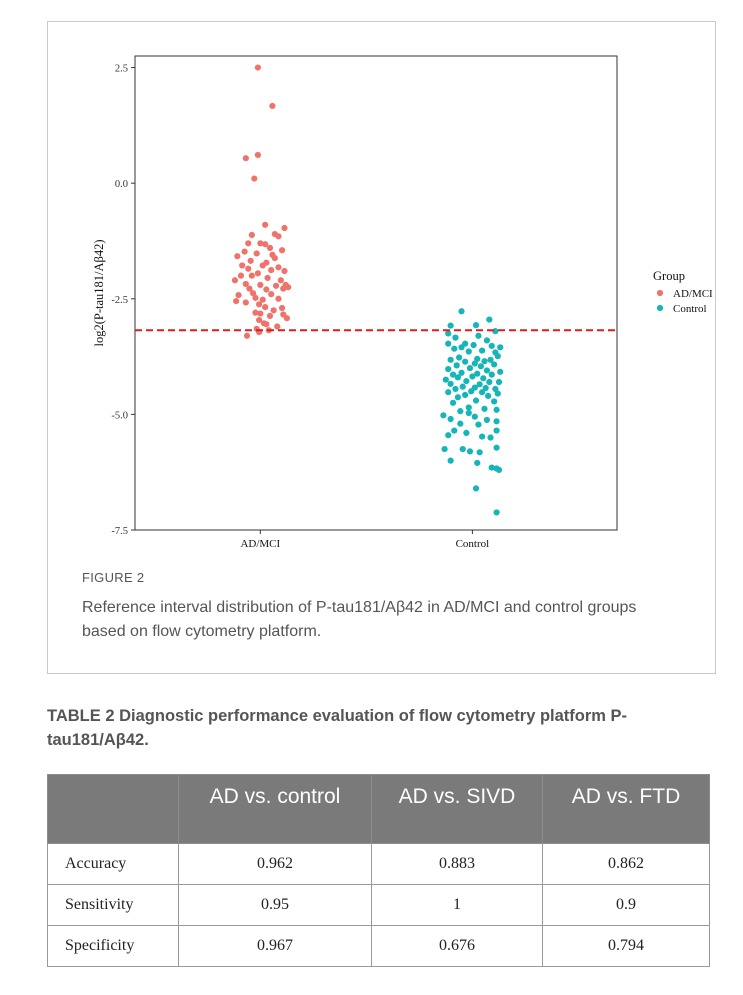 The height and width of the screenshot is (995, 743). I want to click on table-cell: 0.967, so click(275, 946).